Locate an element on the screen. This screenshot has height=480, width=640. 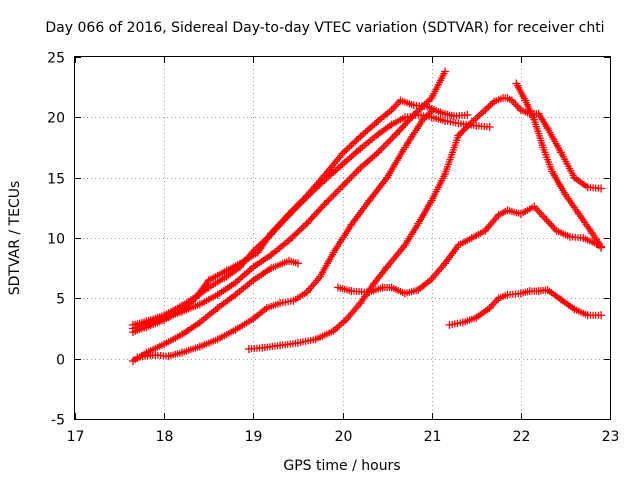
y-tick-label: -5 is located at coordinates (58, 421).